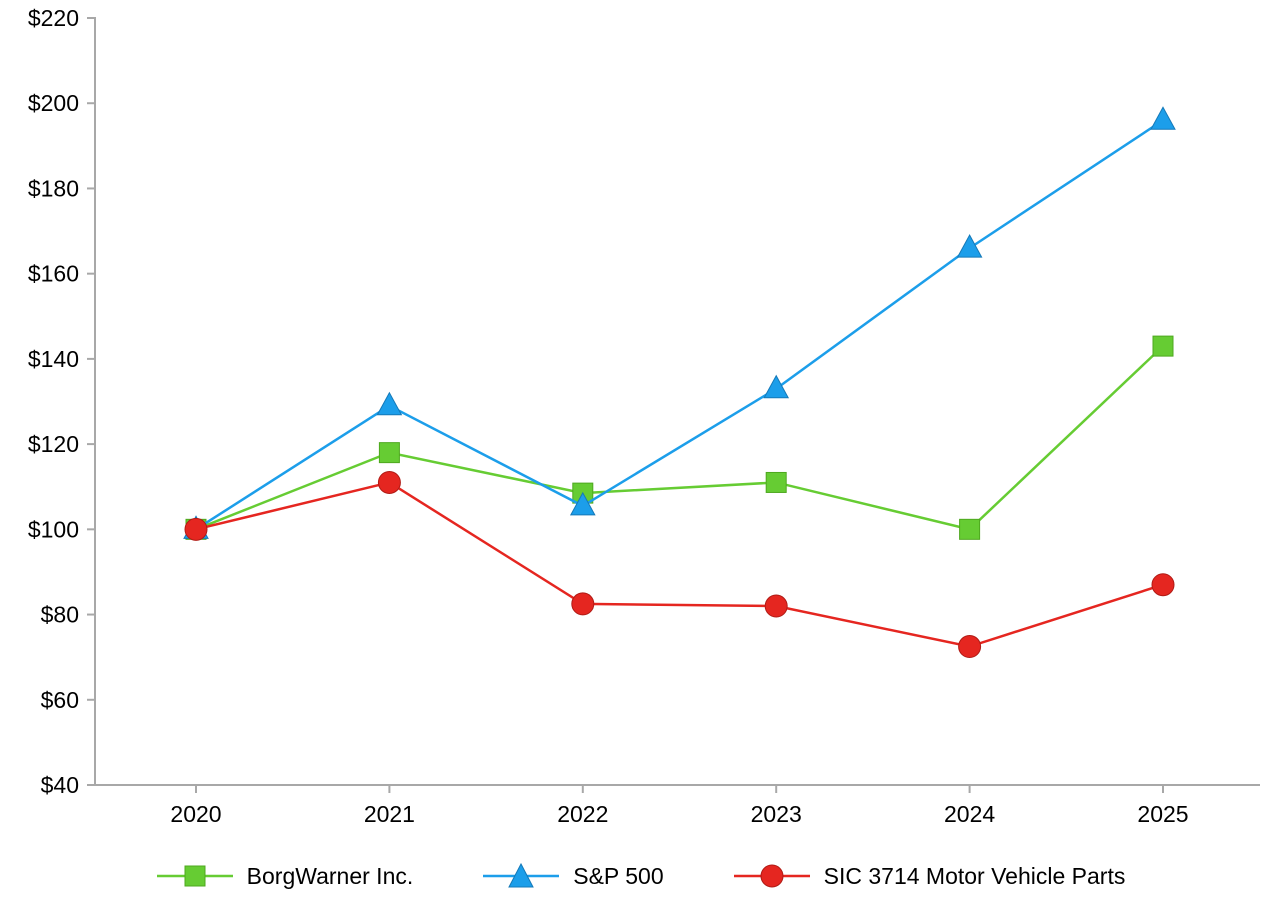 Image resolution: width=1282 pixels, height=922 pixels. I want to click on y-tick-label: $160, so click(53, 274).